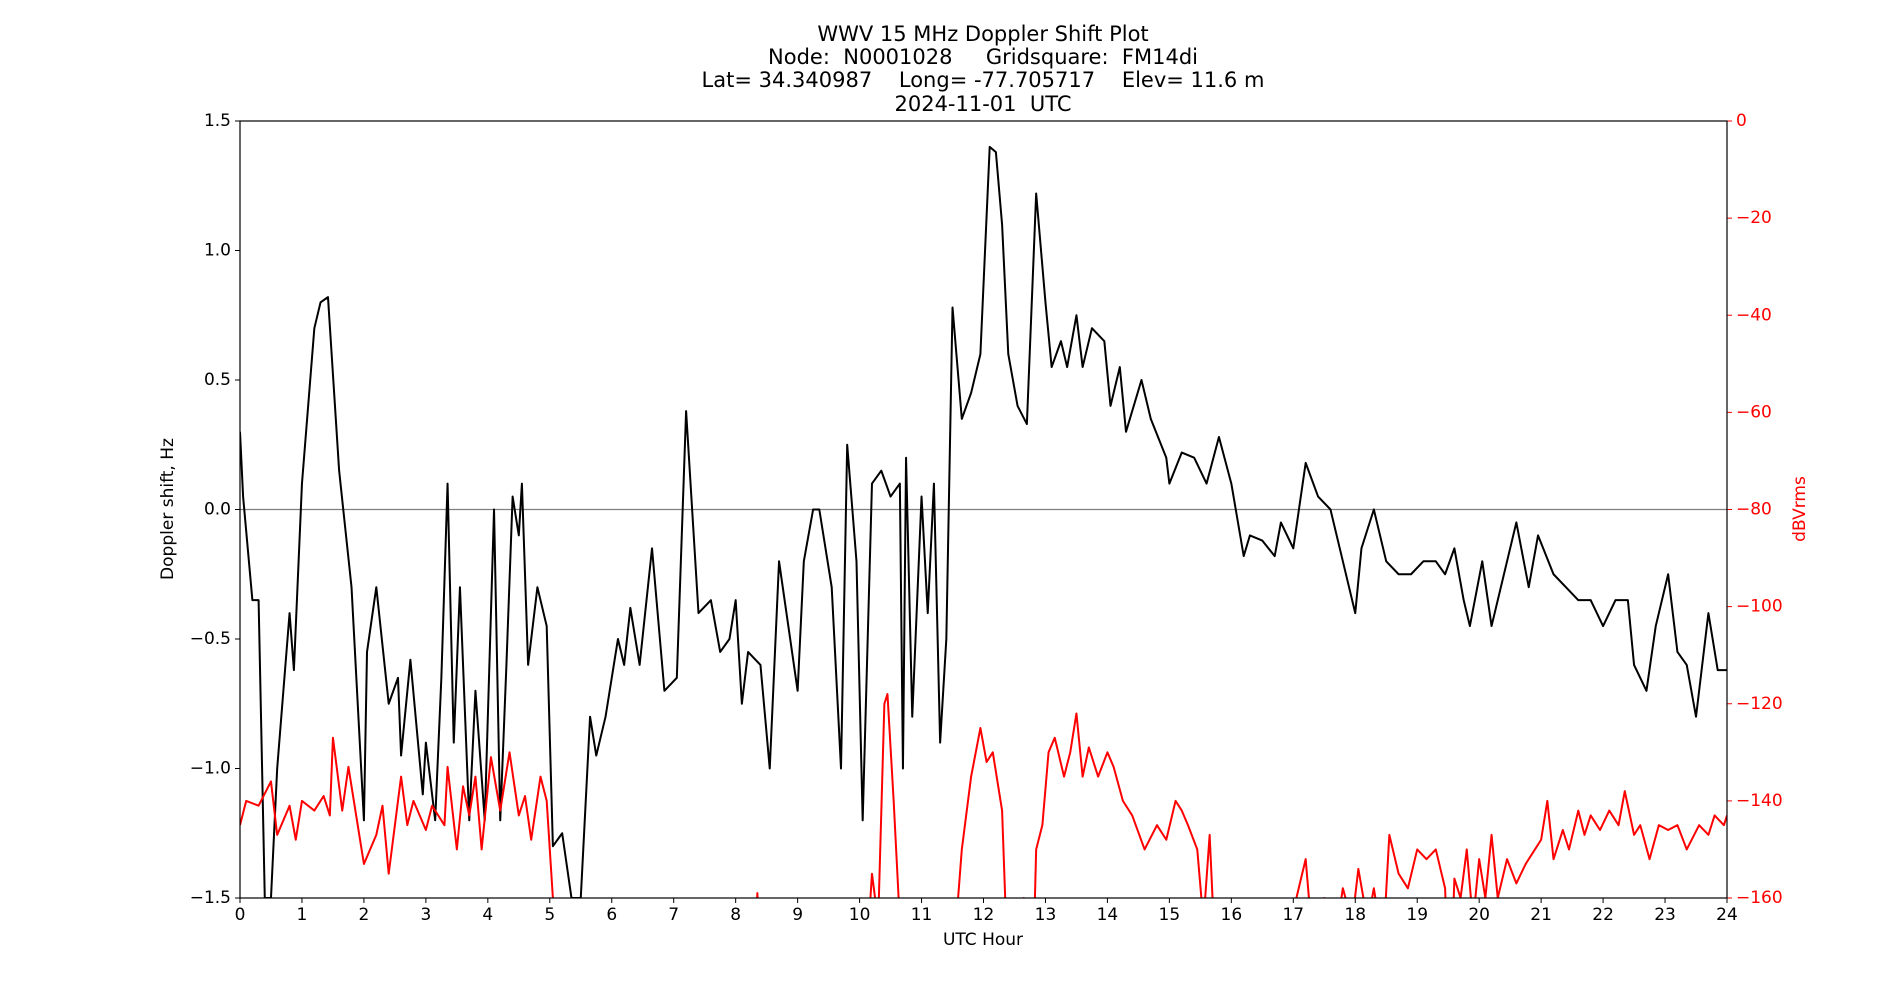 The height and width of the screenshot is (1000, 1900). I want to click on x-tick-label: 14, so click(1108, 915).